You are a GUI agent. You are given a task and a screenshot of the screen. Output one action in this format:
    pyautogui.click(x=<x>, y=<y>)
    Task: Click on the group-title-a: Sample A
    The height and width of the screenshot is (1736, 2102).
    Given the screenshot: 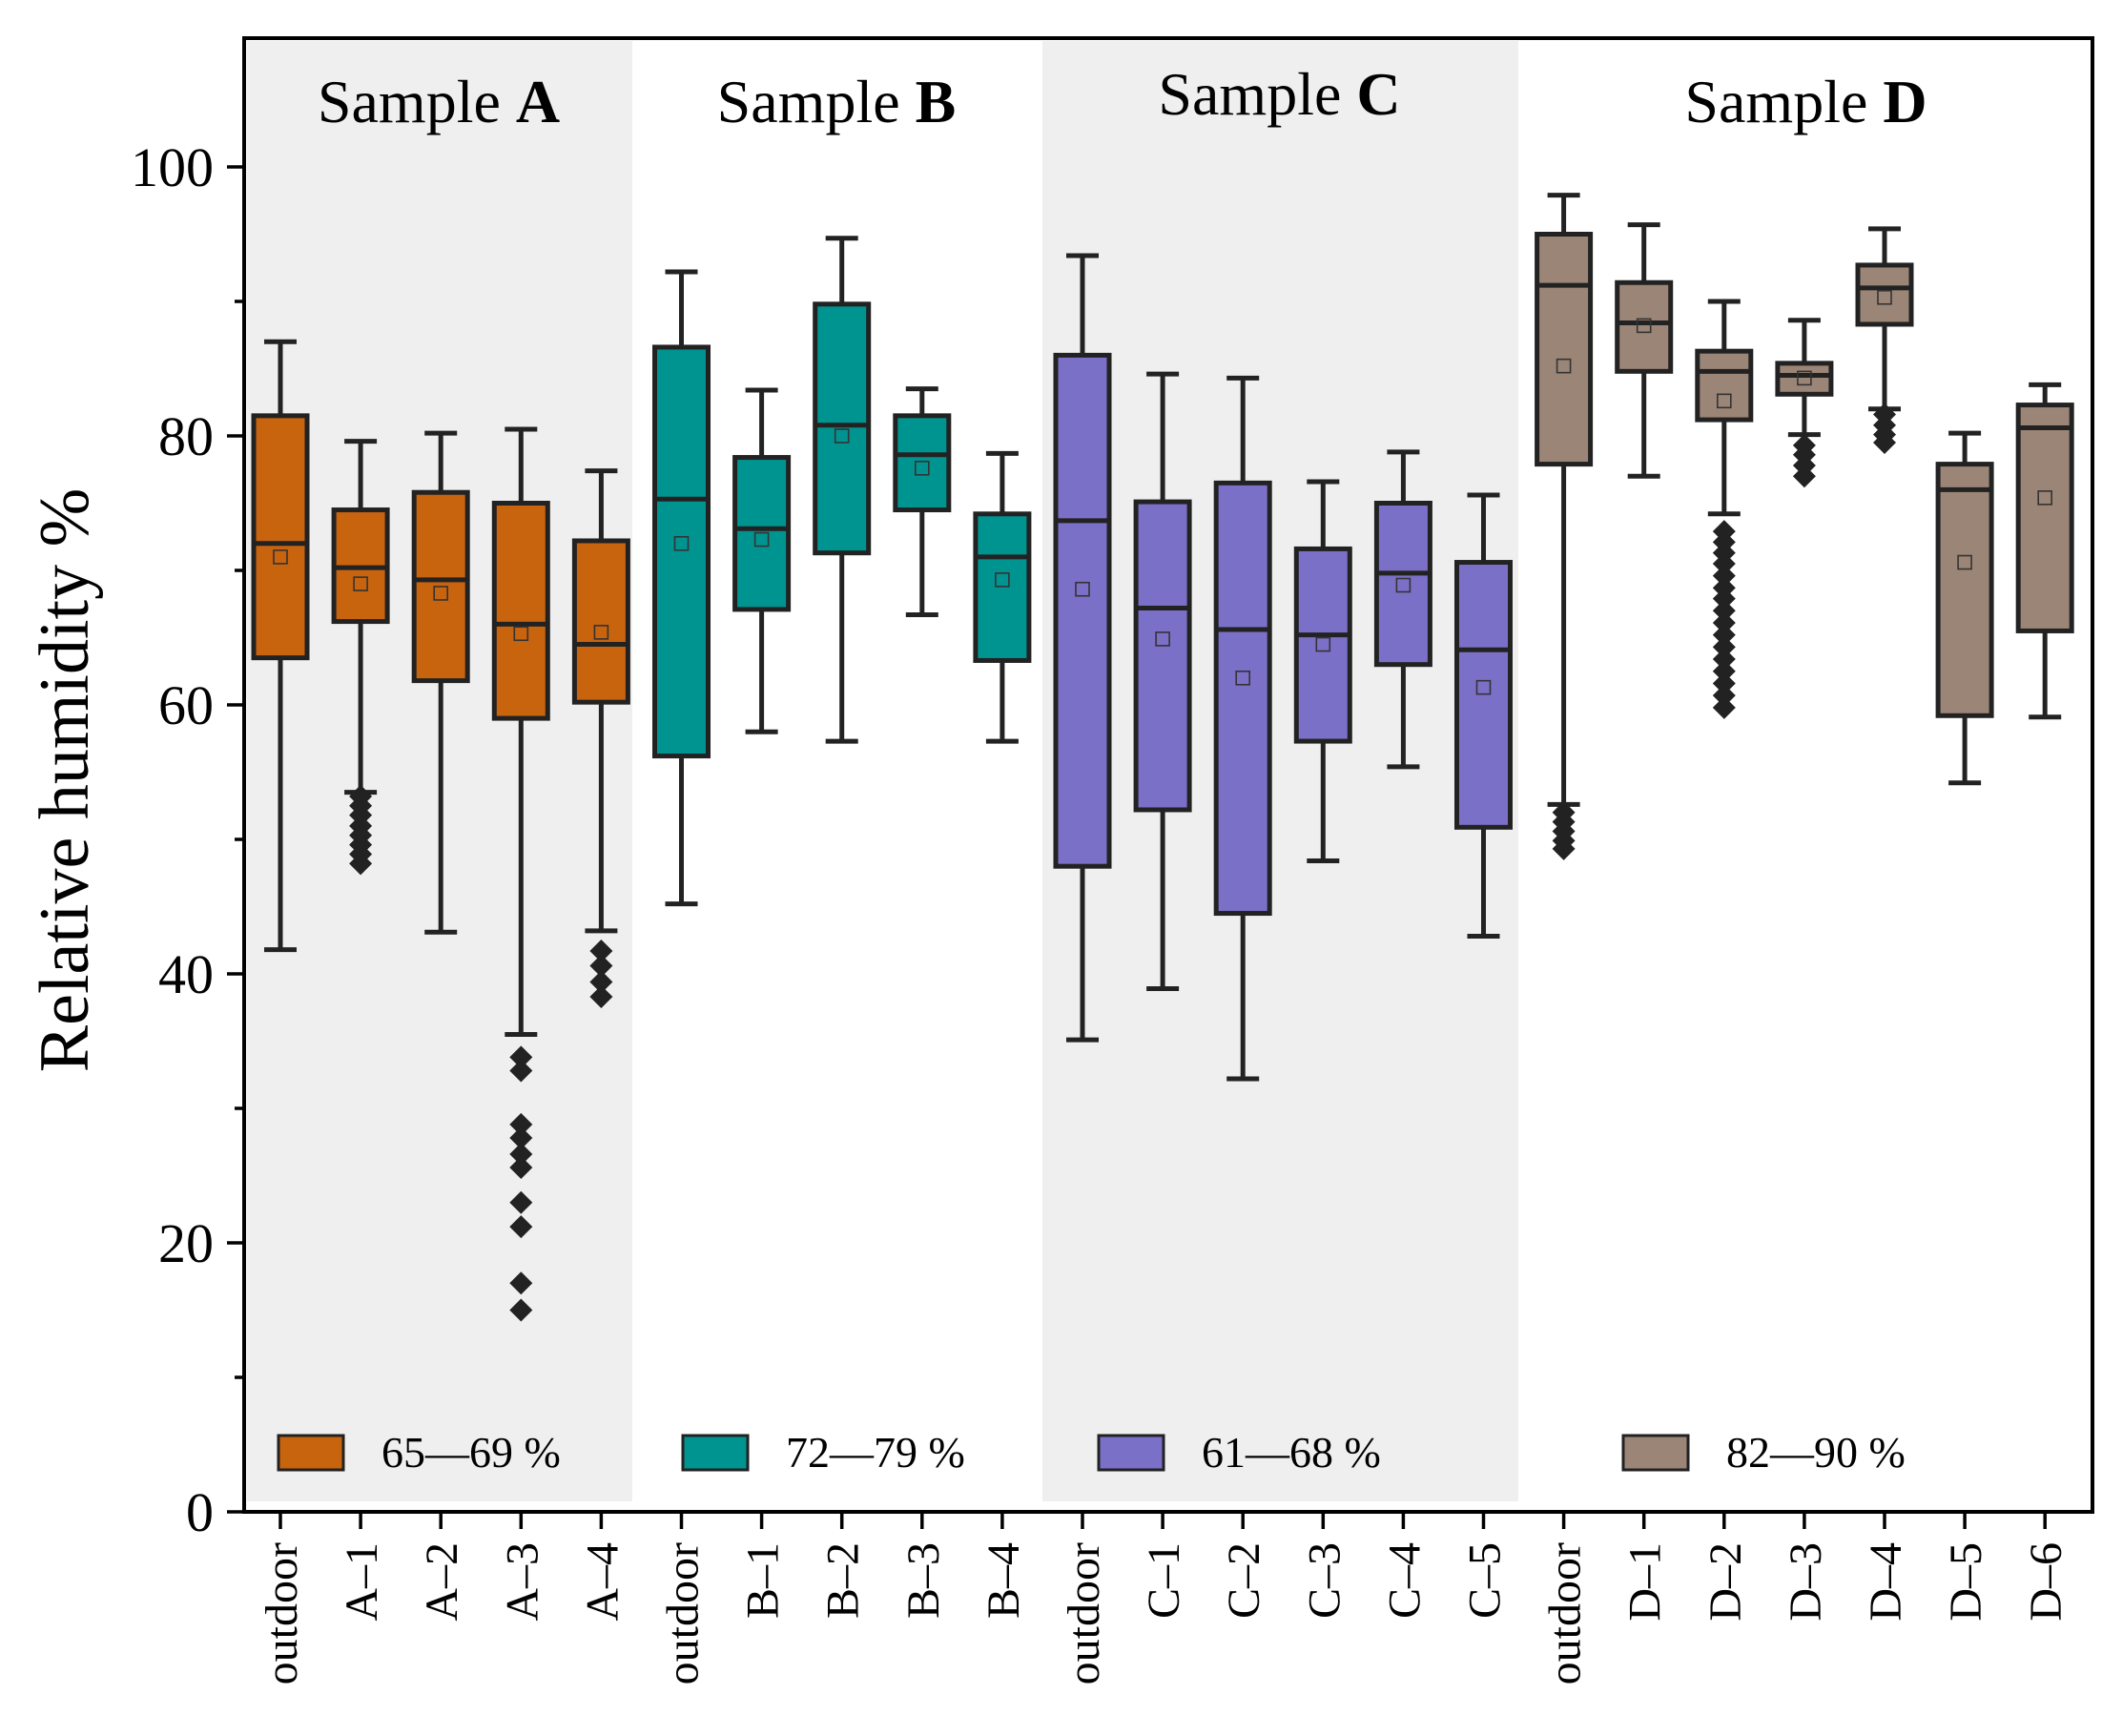 What is the action you would take?
    pyautogui.click(x=439, y=101)
    